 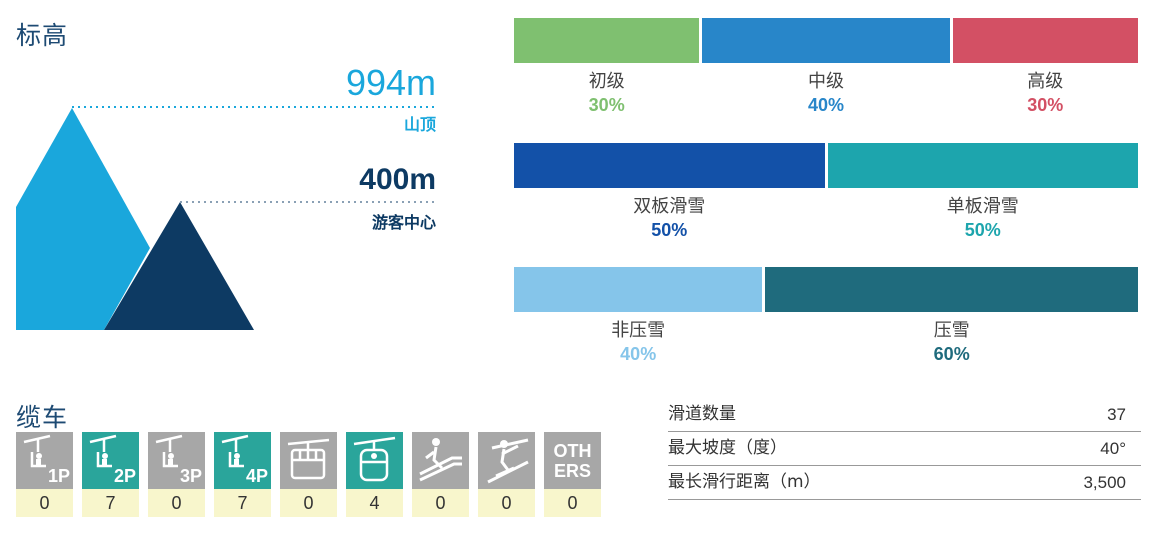 What do you see at coordinates (506, 460) in the screenshot?
I see `surface-lift-icon` at bounding box center [506, 460].